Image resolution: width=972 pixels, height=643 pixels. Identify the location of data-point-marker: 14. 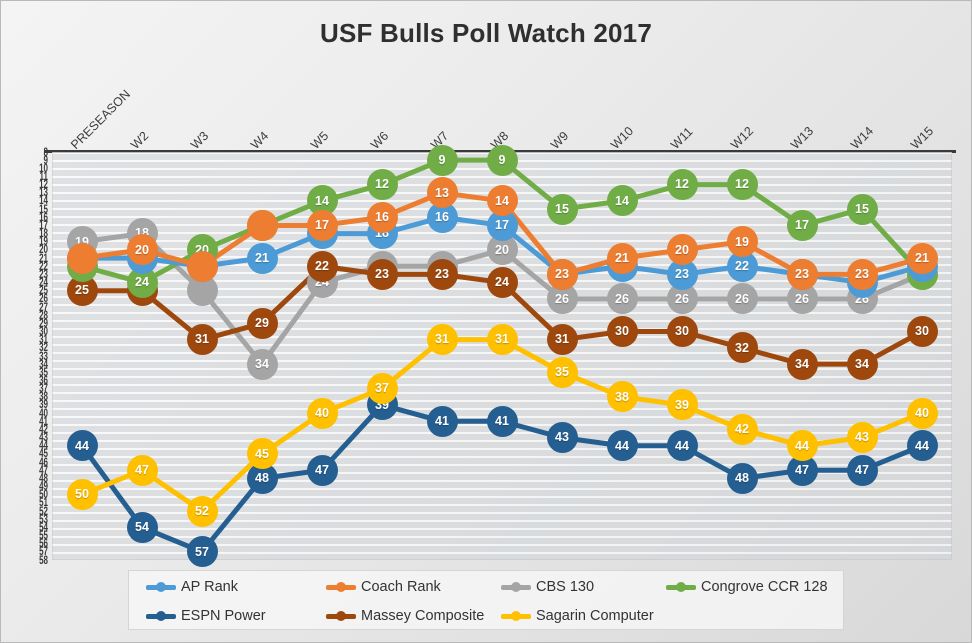
(622, 201).